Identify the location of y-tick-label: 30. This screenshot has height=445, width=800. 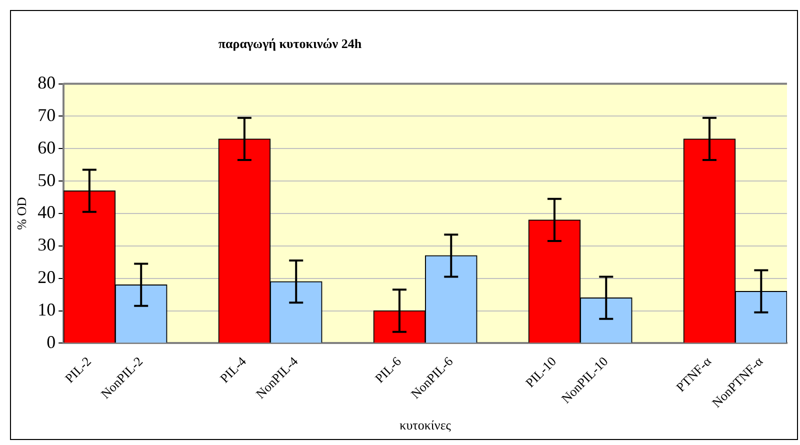
(47, 244).